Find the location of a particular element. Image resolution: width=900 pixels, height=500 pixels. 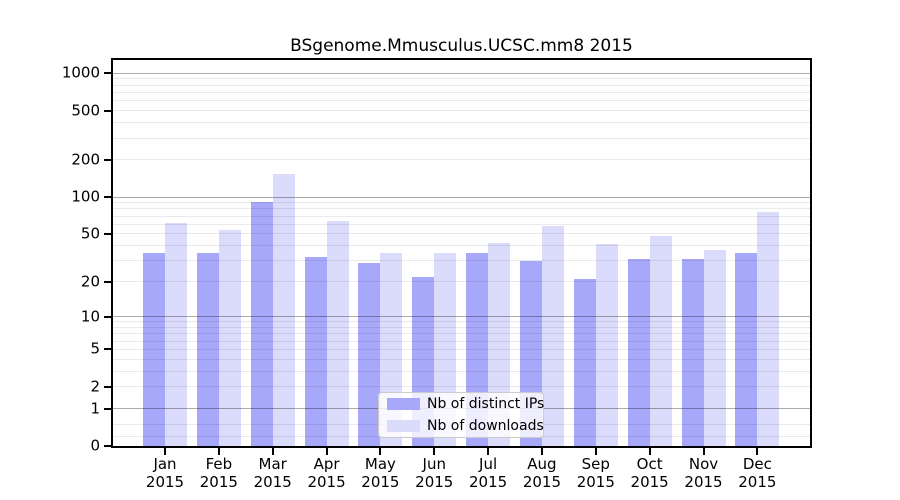

x-tick-month-apr: Apr is located at coordinates (326, 464).